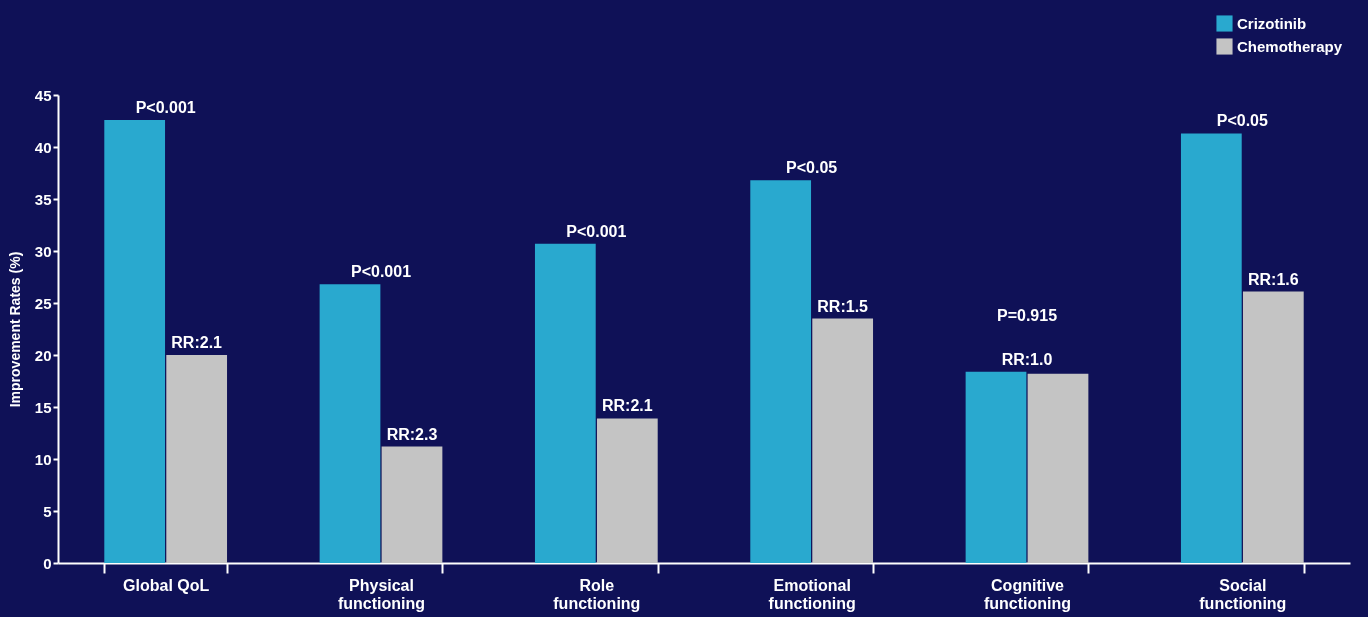 The width and height of the screenshot is (1368, 617). I want to click on annotation: RR:1.5, so click(843, 306).